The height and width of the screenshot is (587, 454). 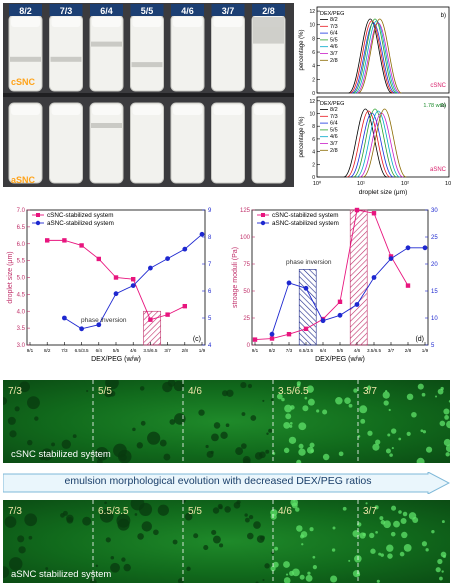 What do you see at coordinates (210, 292) in the screenshot?
I see `y2tick-label: 6` at bounding box center [210, 292].